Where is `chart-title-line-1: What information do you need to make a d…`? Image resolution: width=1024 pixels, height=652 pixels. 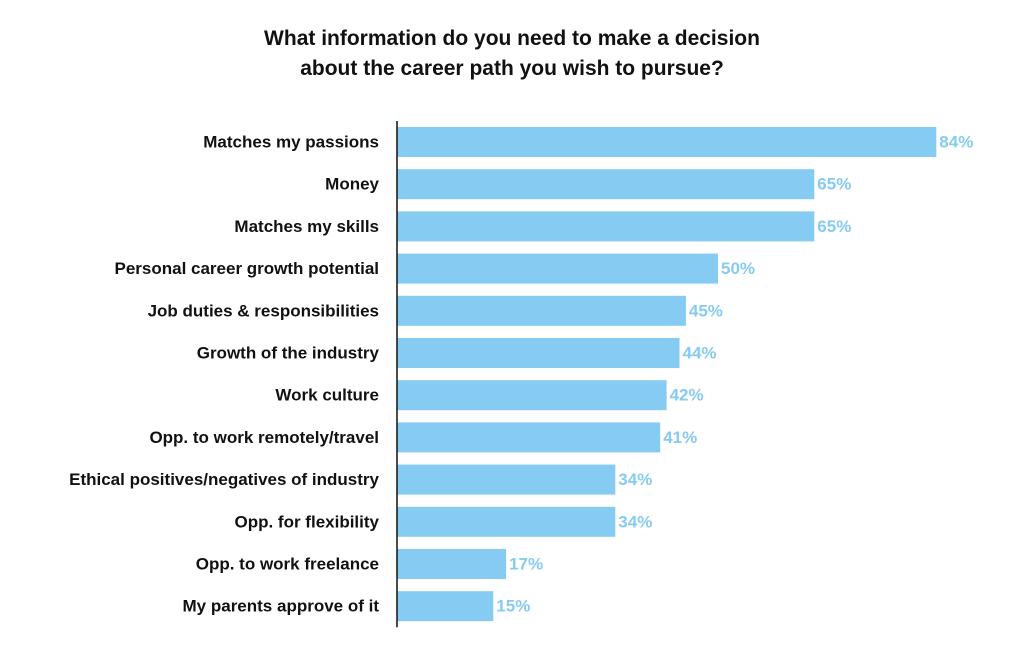 chart-title-line-1: What information do you need to make a d… is located at coordinates (512, 38).